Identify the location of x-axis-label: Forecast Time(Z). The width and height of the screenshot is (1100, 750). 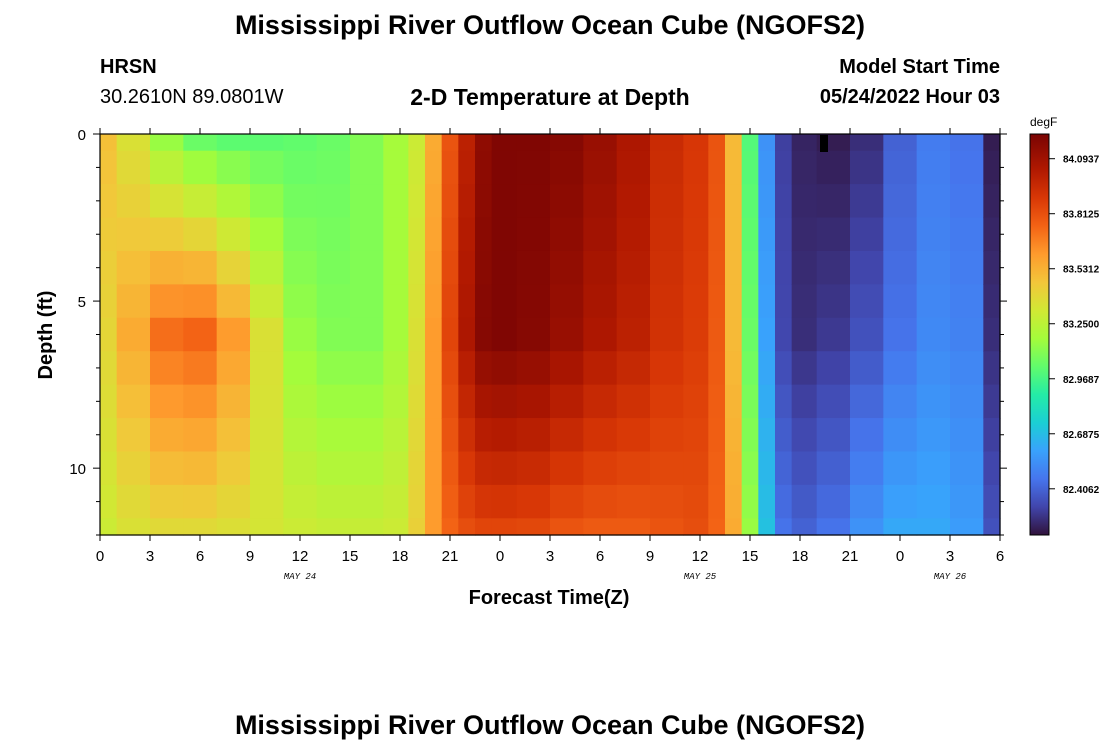
(549, 598).